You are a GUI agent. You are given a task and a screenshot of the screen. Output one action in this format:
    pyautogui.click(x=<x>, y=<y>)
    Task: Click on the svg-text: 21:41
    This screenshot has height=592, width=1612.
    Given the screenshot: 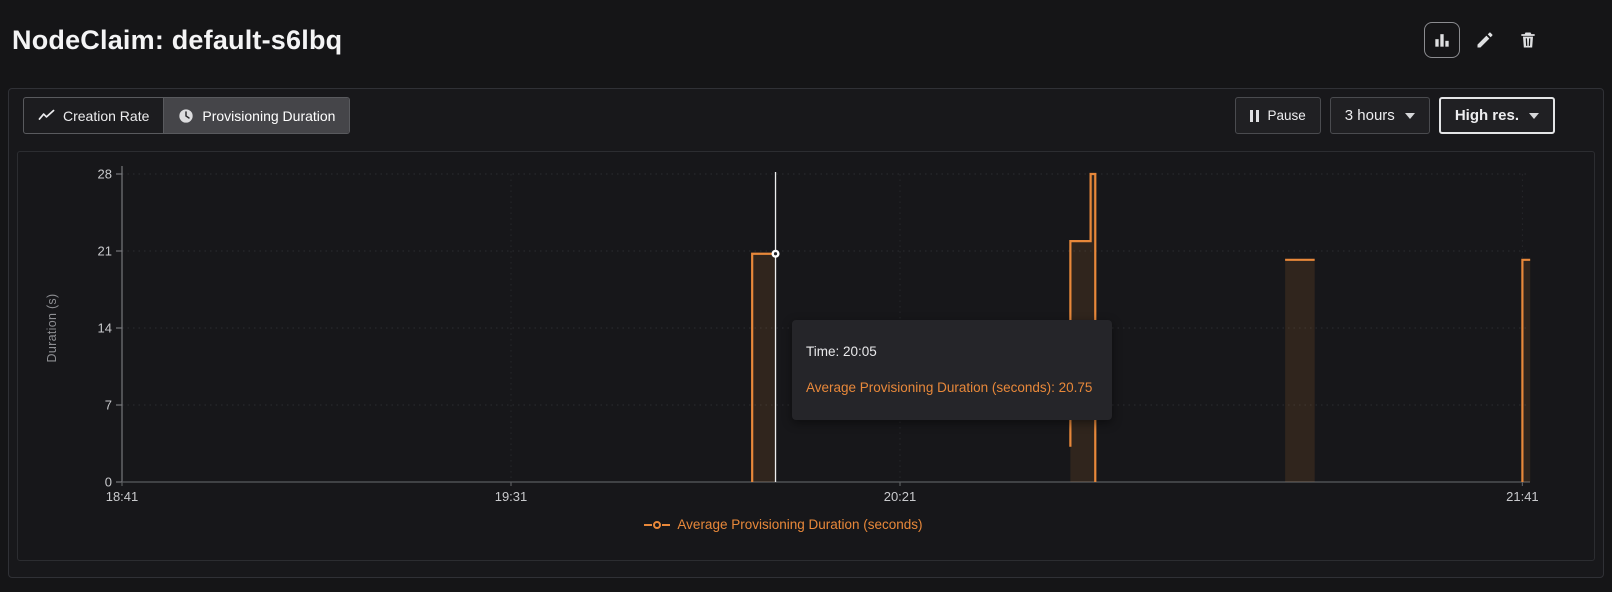 What is the action you would take?
    pyautogui.click(x=1522, y=496)
    